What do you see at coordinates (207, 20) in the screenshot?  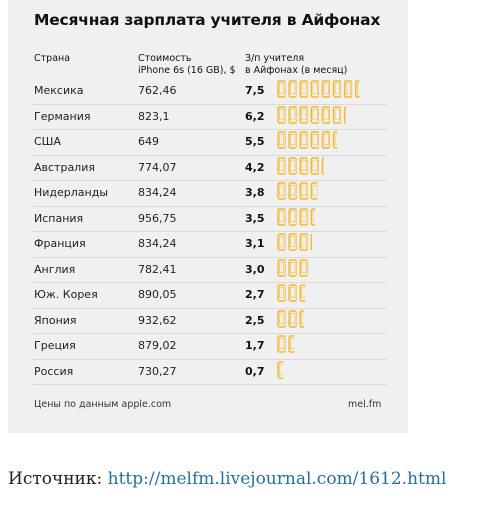 I see `chart-title: Месячная зарплата учителя в Айфонах` at bounding box center [207, 20].